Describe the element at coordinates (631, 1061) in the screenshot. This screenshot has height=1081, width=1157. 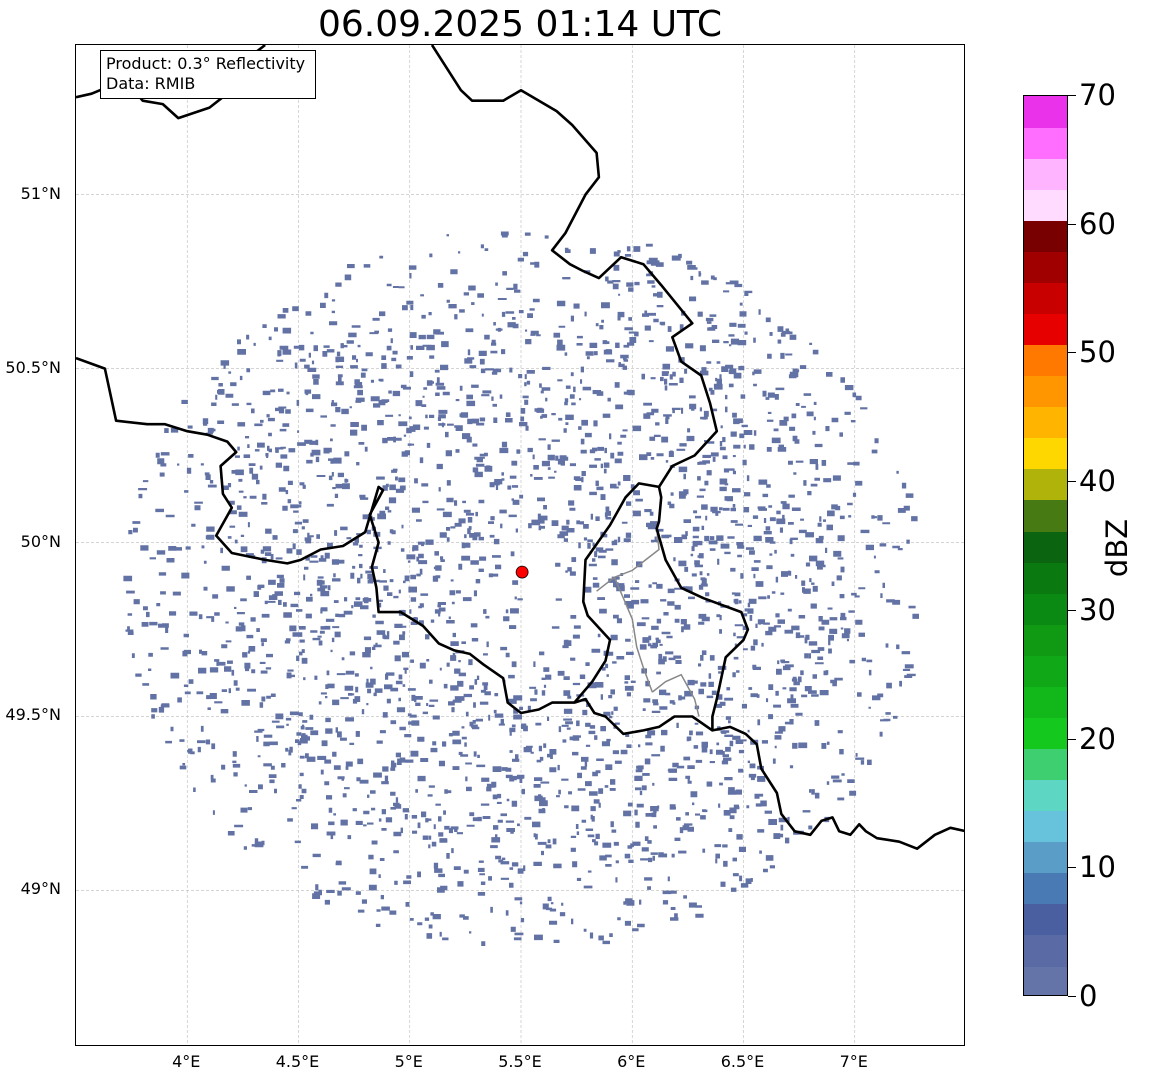
I see `lon-tick-label: 6°E` at that location.